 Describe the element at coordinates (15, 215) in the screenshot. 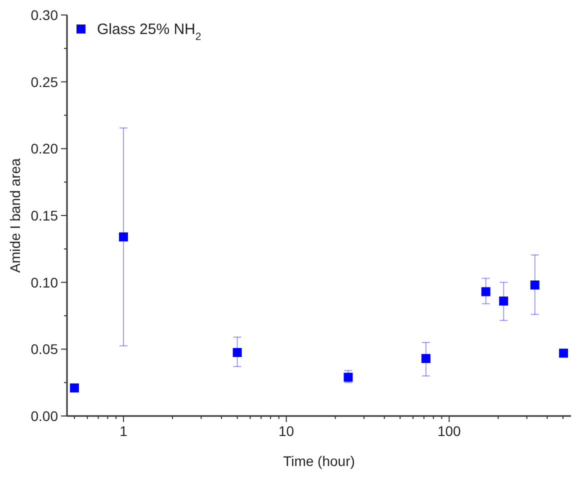

I see `y-axis-title: Amide I band area` at that location.